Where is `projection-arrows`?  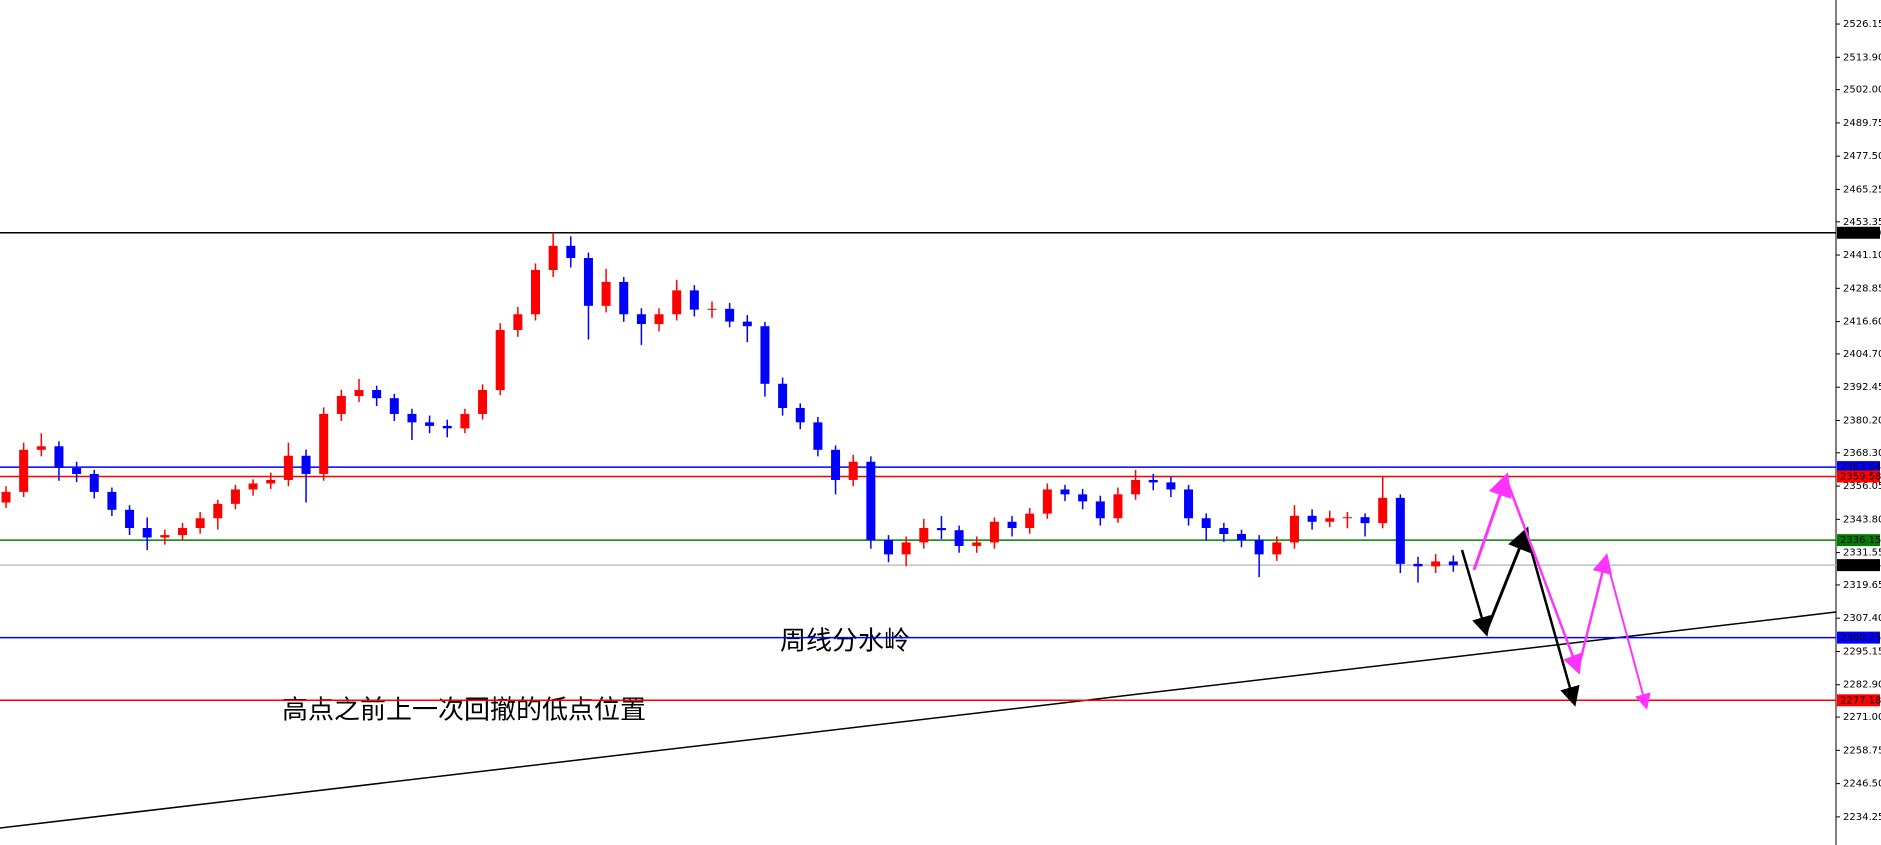 projection-arrows is located at coordinates (1555, 591).